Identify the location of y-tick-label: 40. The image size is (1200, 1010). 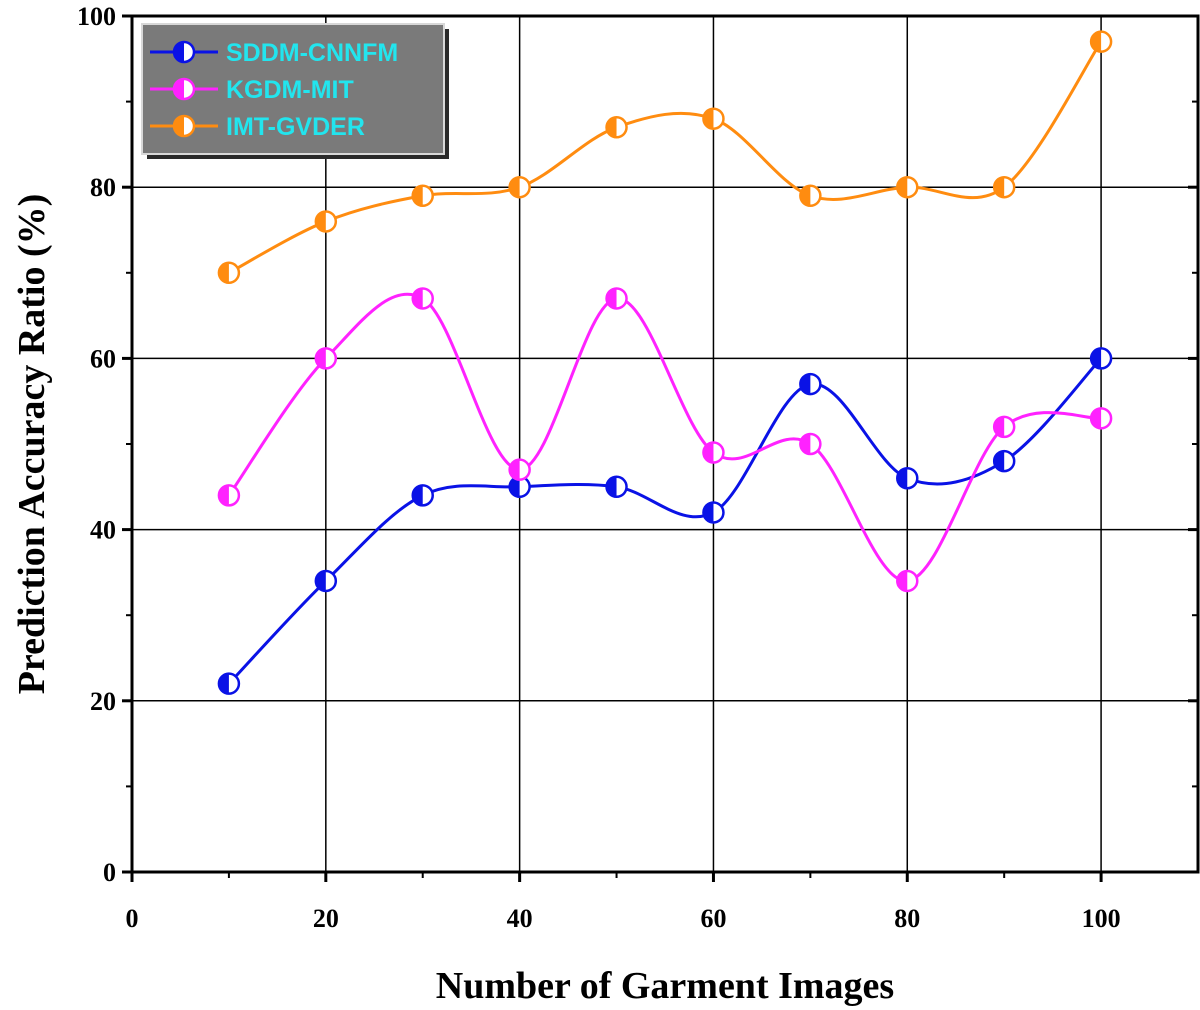
(103, 530).